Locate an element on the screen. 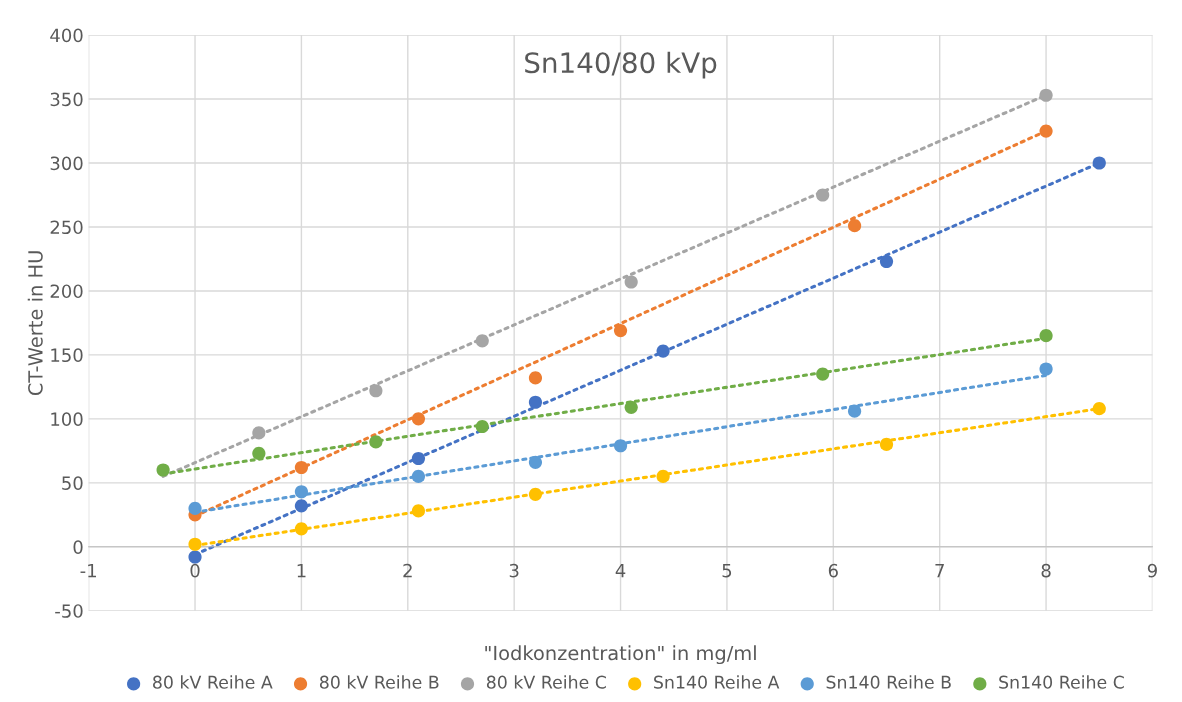  y-tick-label: 150 is located at coordinates (67, 355).